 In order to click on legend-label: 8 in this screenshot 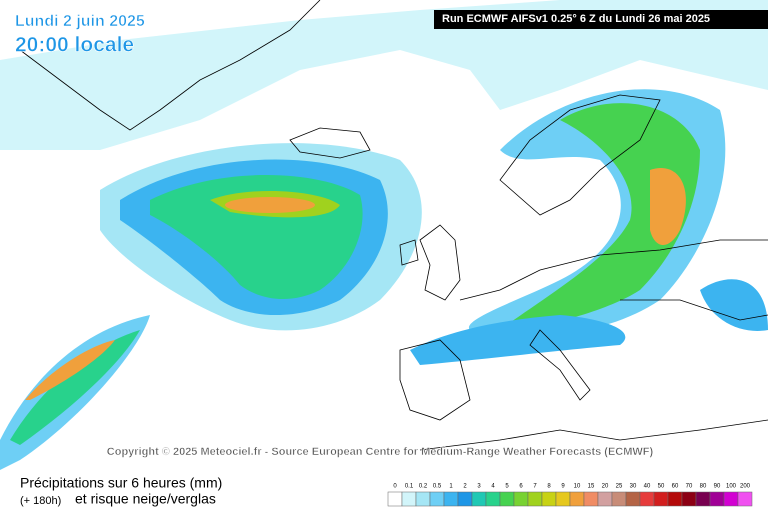, I will do `click(549, 487)`.